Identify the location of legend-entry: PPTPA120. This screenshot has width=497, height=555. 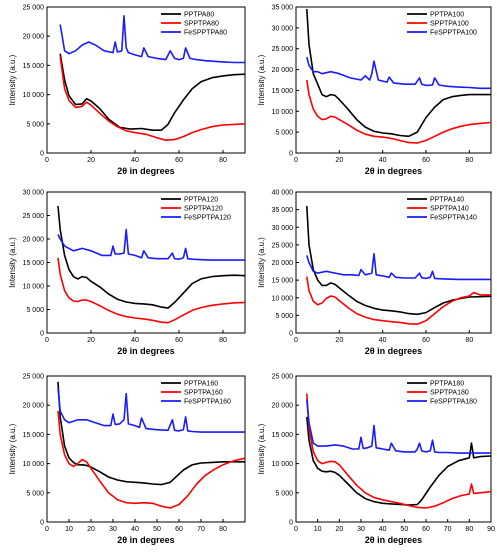
(201, 200).